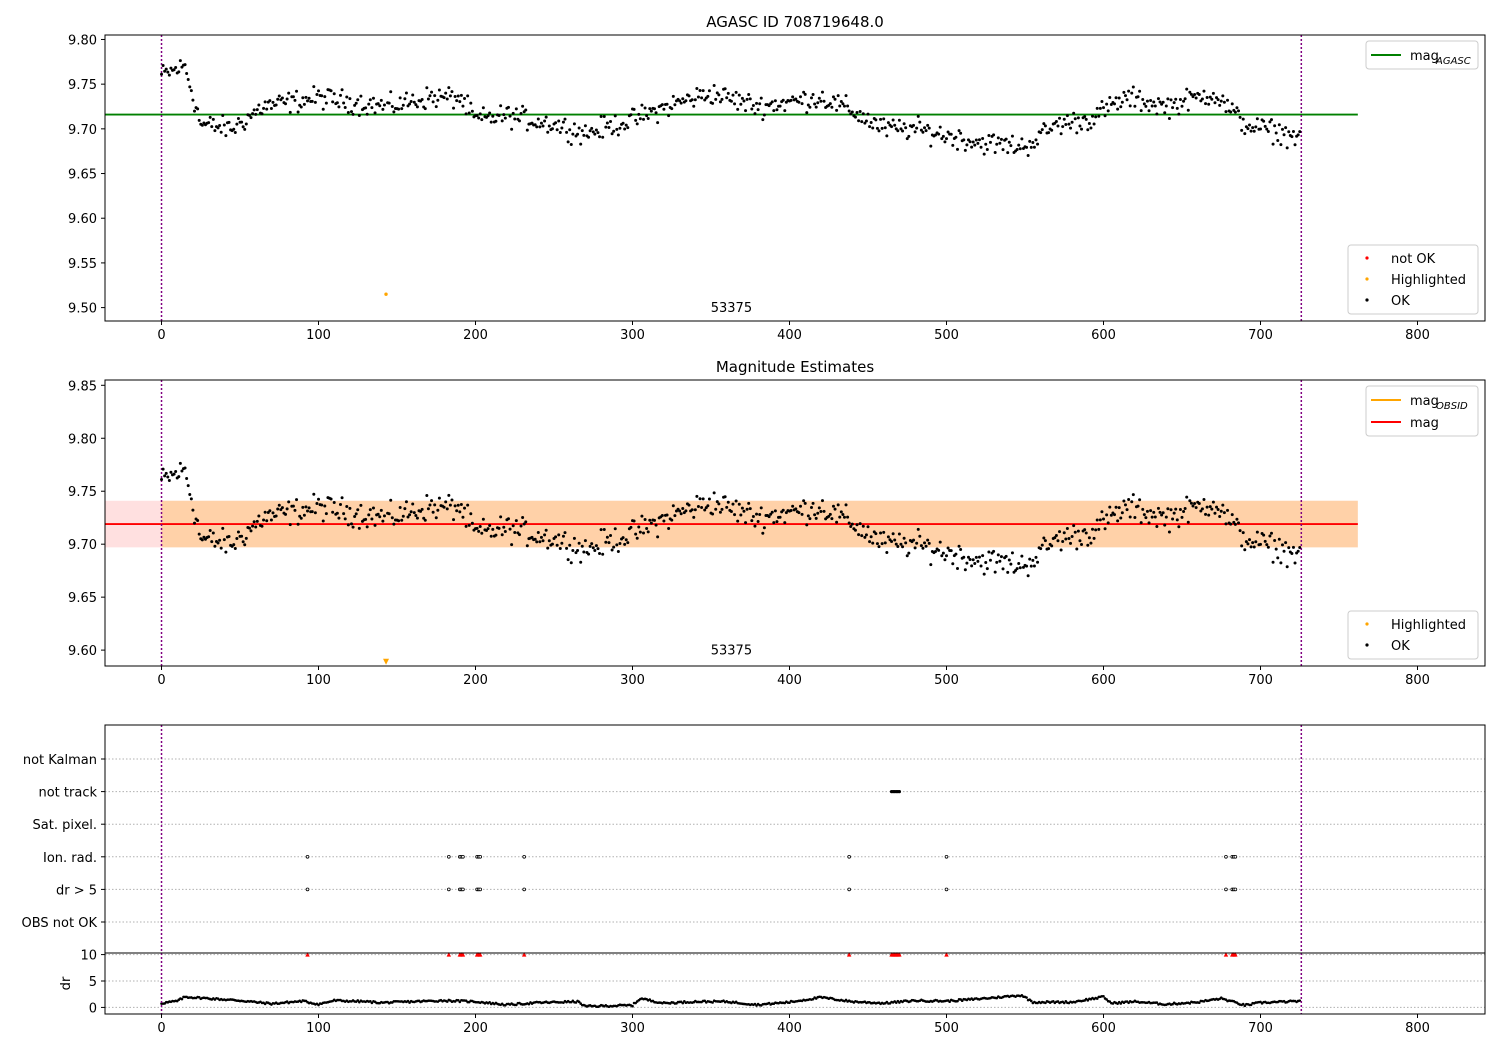 Image resolution: width=1500 pixels, height=1050 pixels. I want to click on x-tick-label: 600, so click(1103, 335).